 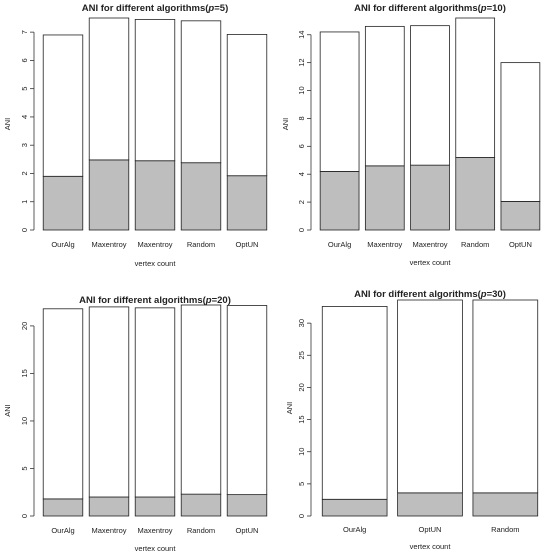 I want to click on y-tick-label: 8, so click(x=301, y=118).